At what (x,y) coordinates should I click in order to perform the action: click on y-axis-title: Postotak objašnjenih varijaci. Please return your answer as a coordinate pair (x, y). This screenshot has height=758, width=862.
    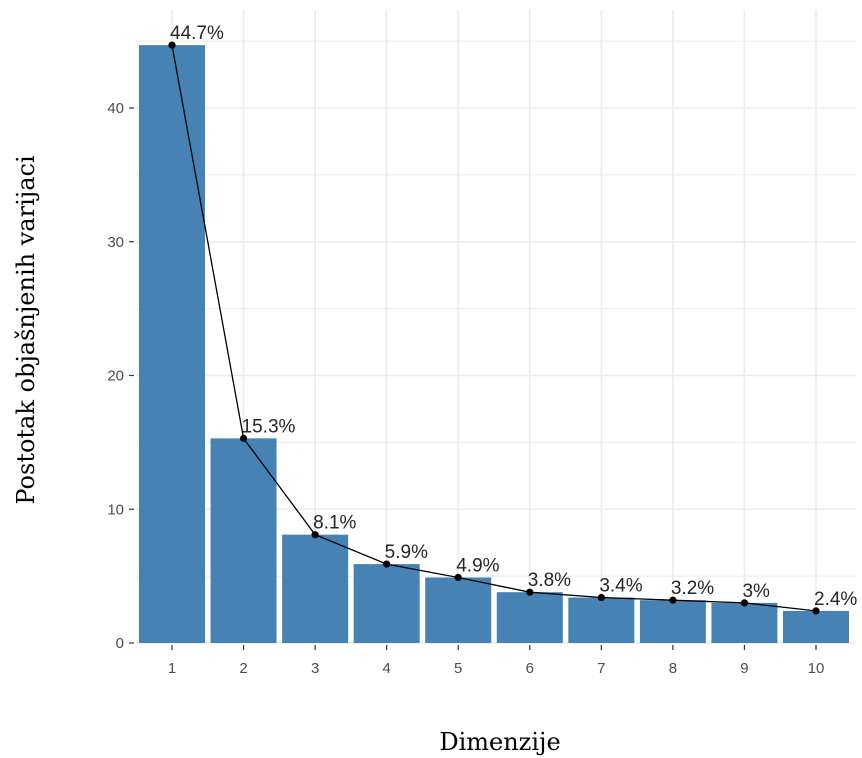
    Looking at the image, I should click on (26, 330).